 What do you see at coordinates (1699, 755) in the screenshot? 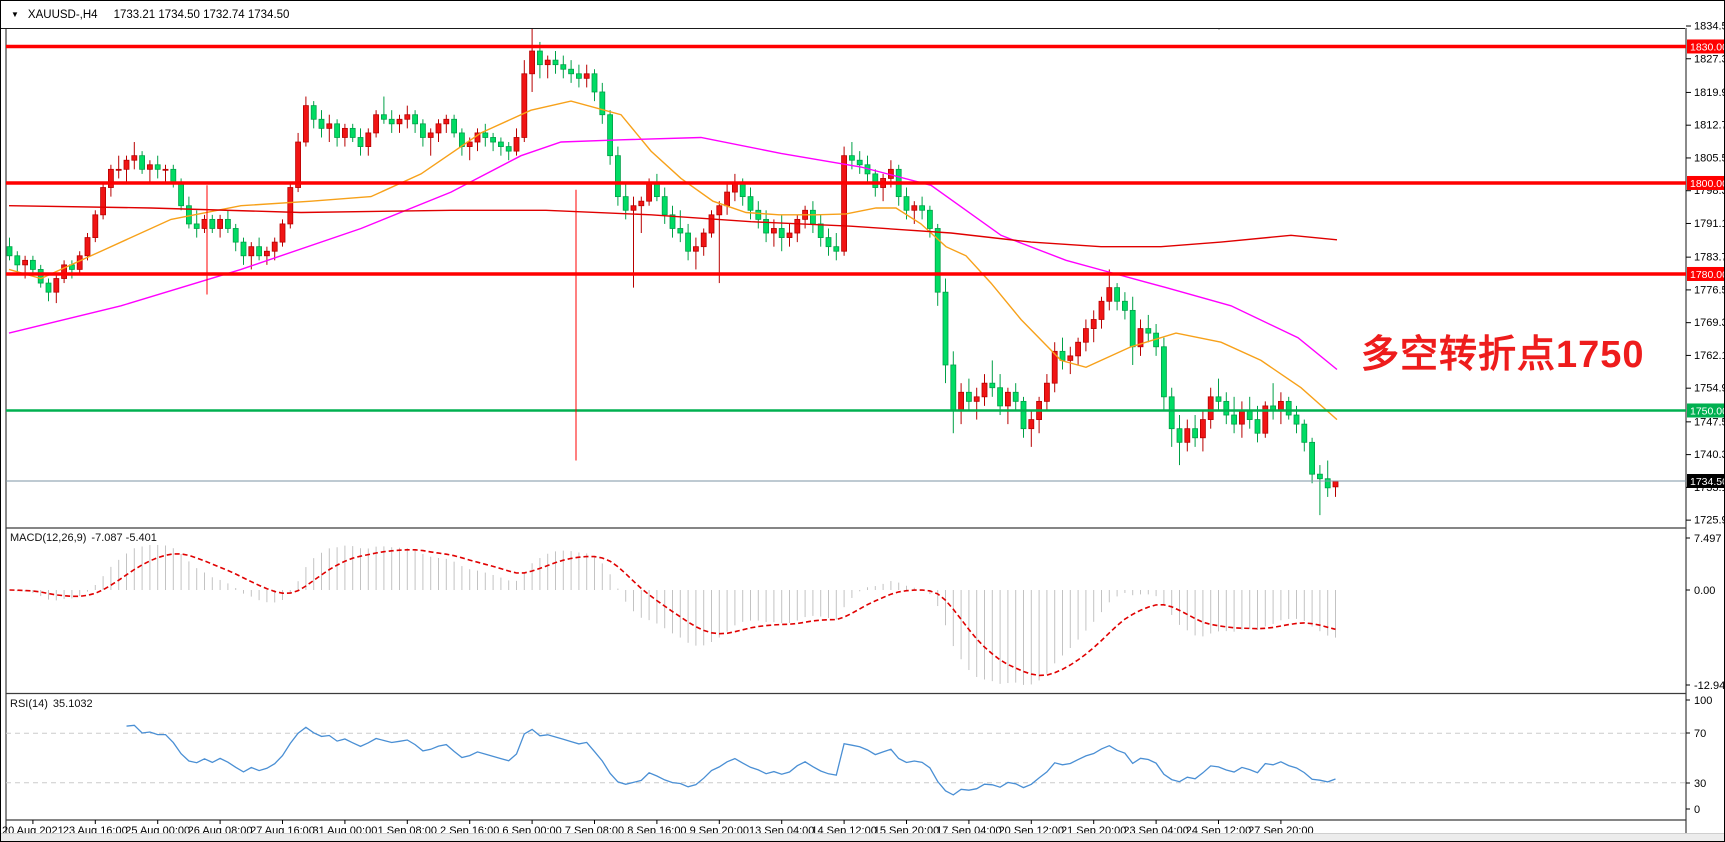
I see `rsi-axis: 100 70 30 0` at bounding box center [1699, 755].